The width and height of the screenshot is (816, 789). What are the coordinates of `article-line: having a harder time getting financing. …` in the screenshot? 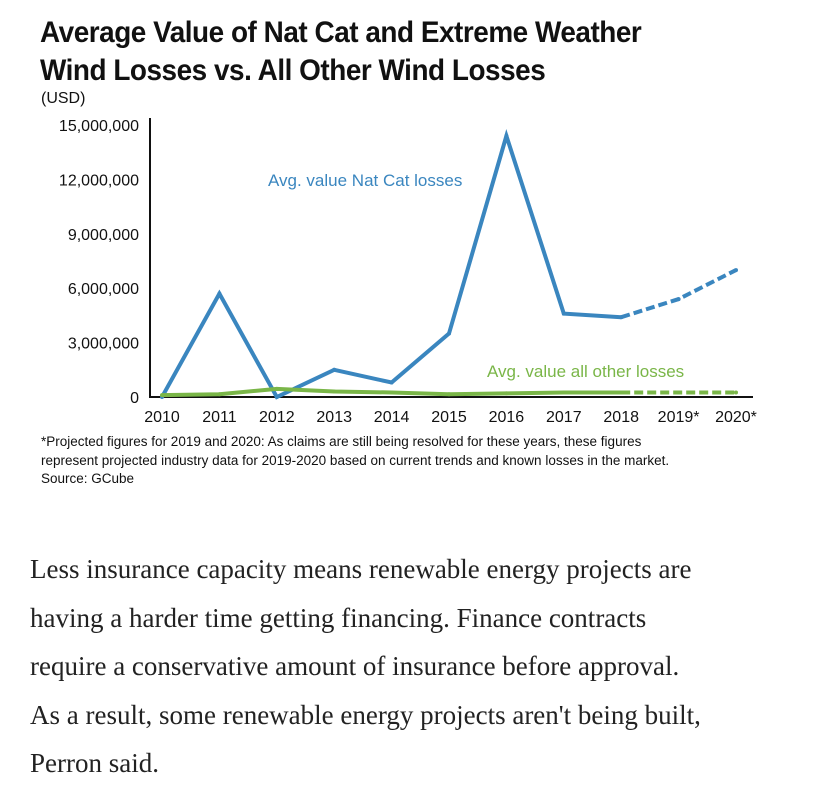 It's located at (338, 617).